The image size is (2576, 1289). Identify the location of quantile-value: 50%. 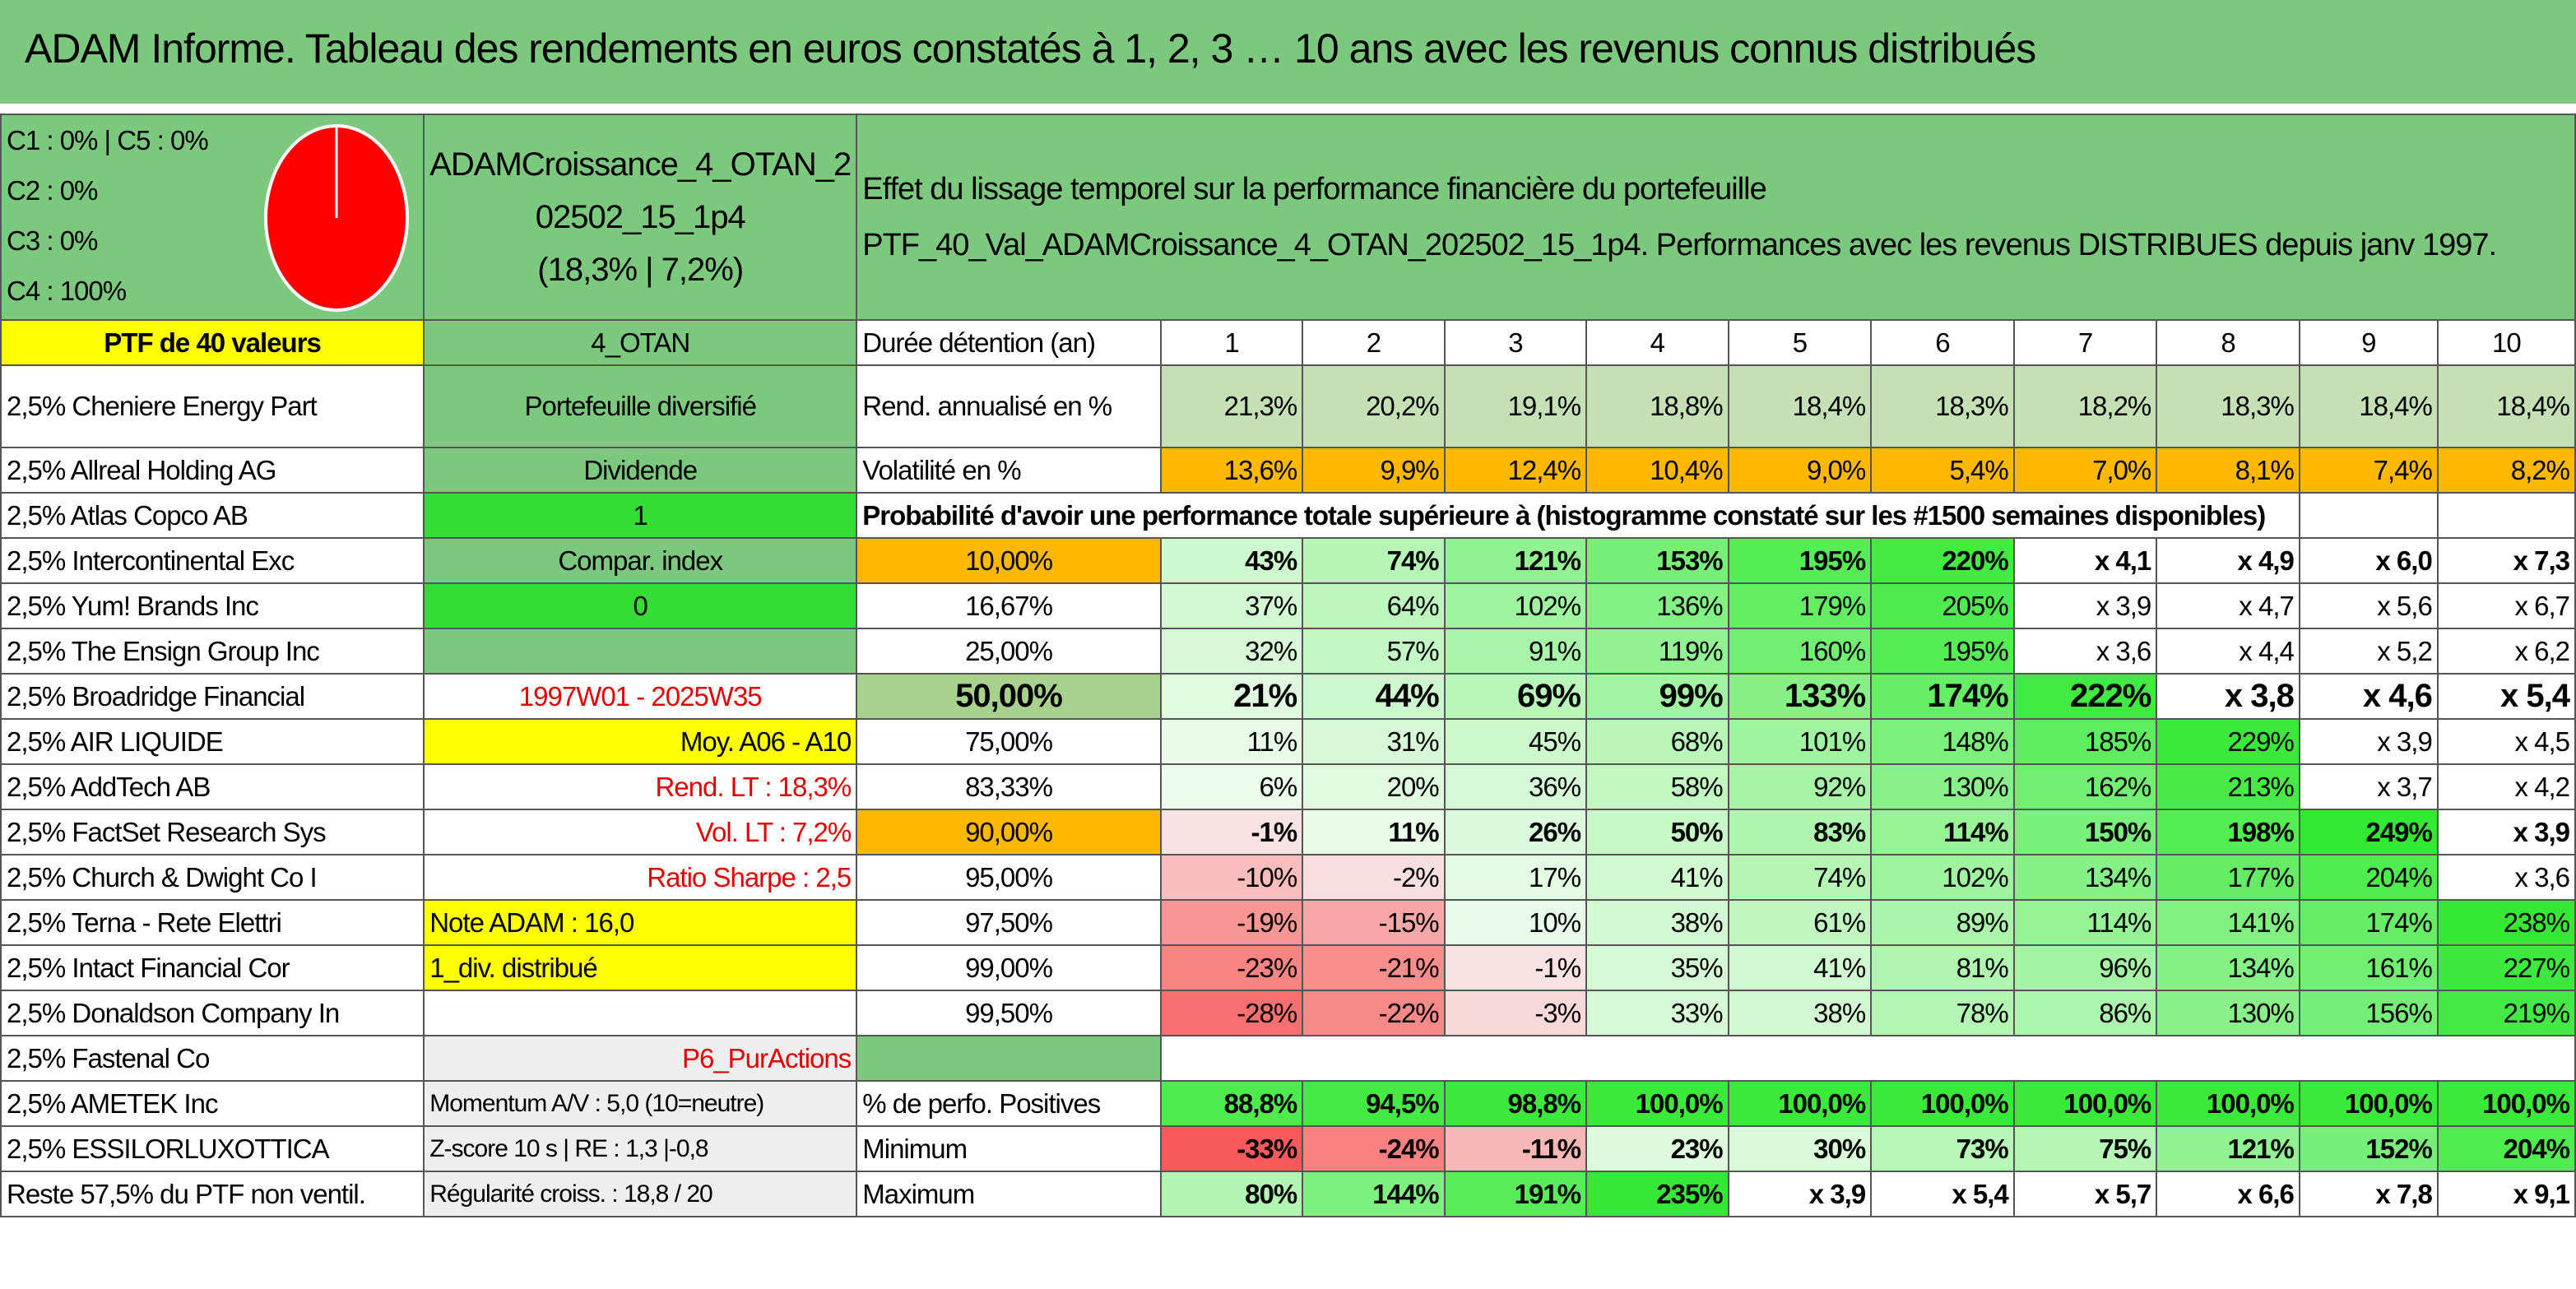
(1657, 832).